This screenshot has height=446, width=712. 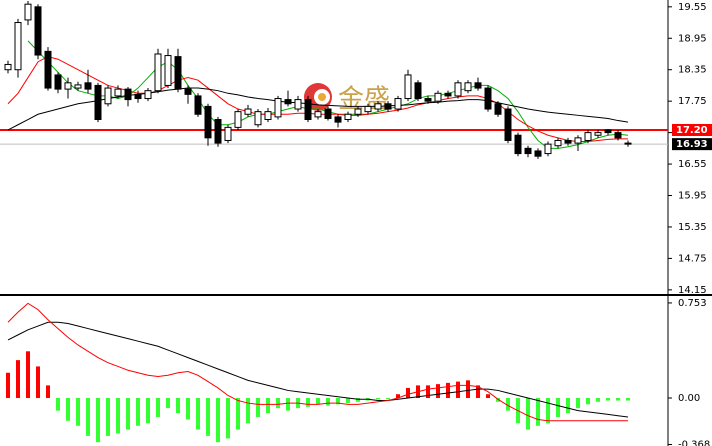 I want to click on y-tick-label: 14.75, so click(x=692, y=258).